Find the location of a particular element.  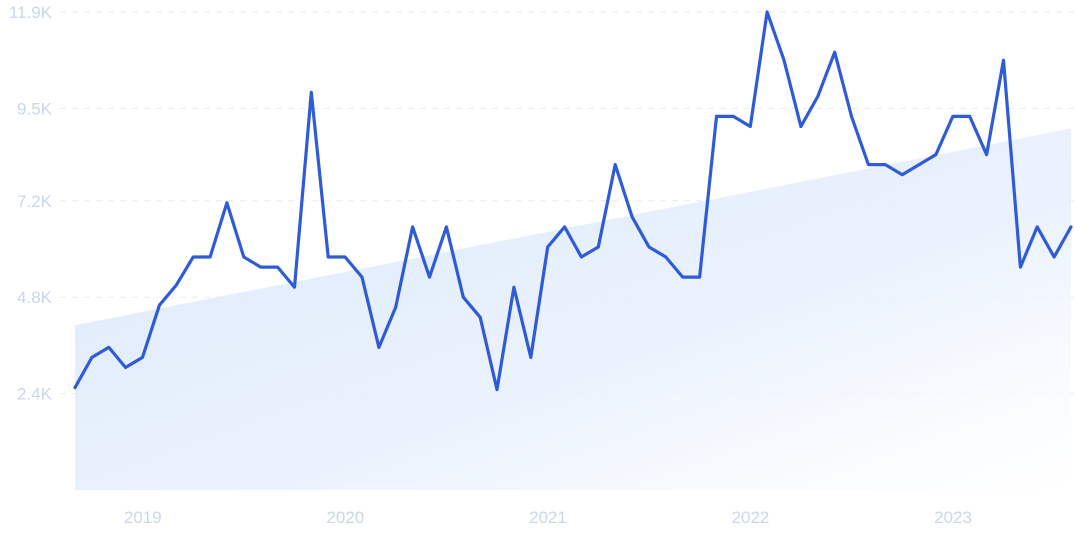

x-tick-label: 2022 is located at coordinates (751, 517).